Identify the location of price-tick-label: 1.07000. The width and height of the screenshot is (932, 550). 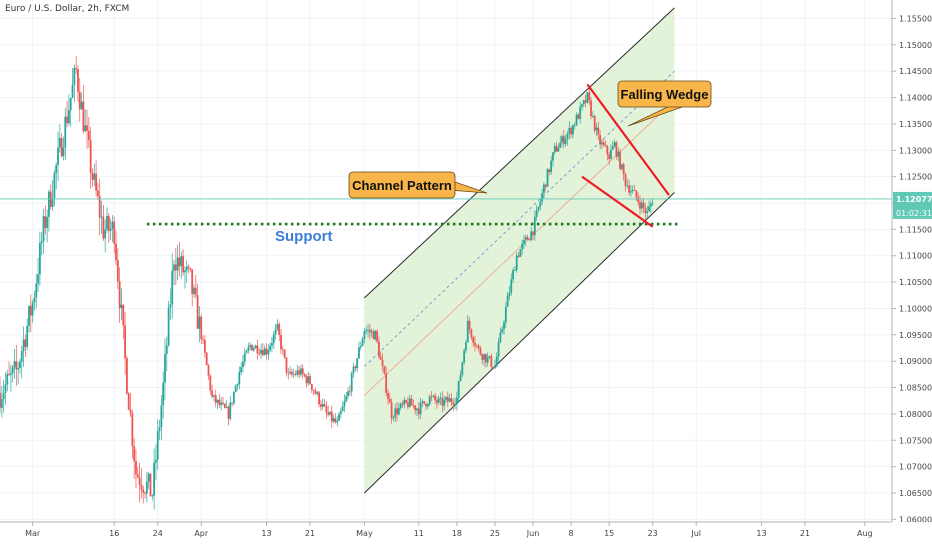
(915, 467).